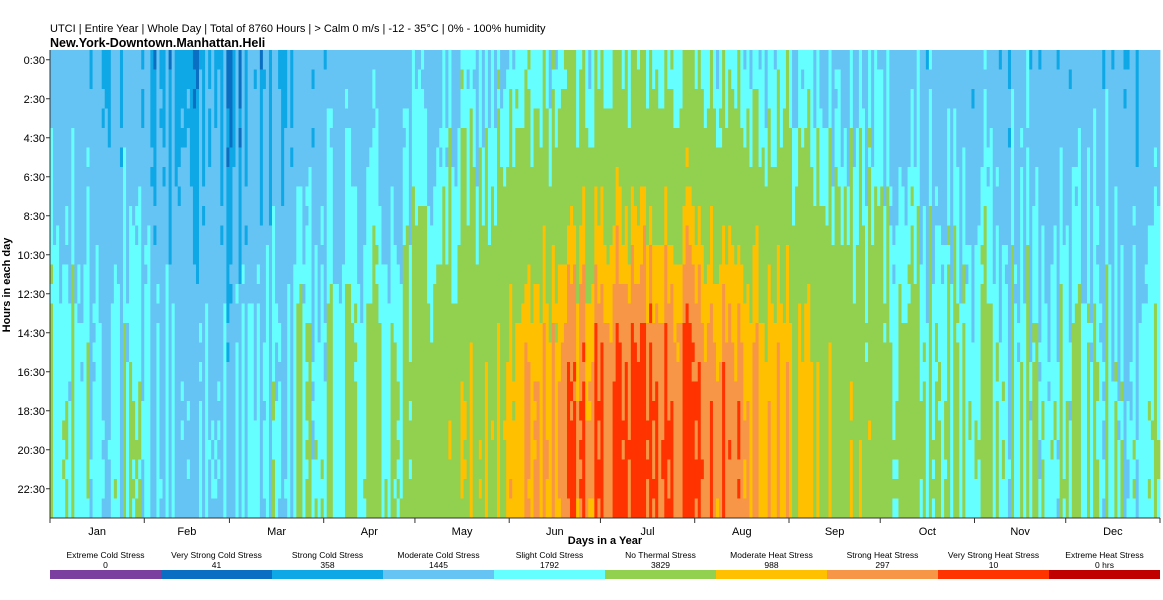  What do you see at coordinates (882, 574) in the screenshot?
I see `legend-swatch` at bounding box center [882, 574].